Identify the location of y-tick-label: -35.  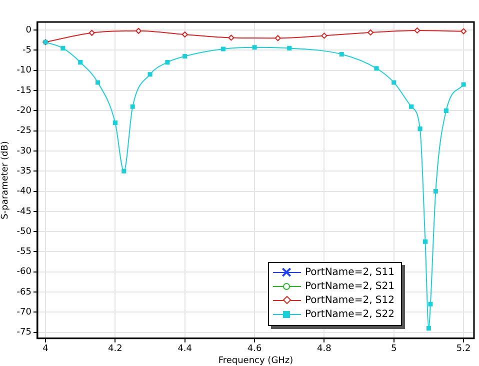
(24, 171).